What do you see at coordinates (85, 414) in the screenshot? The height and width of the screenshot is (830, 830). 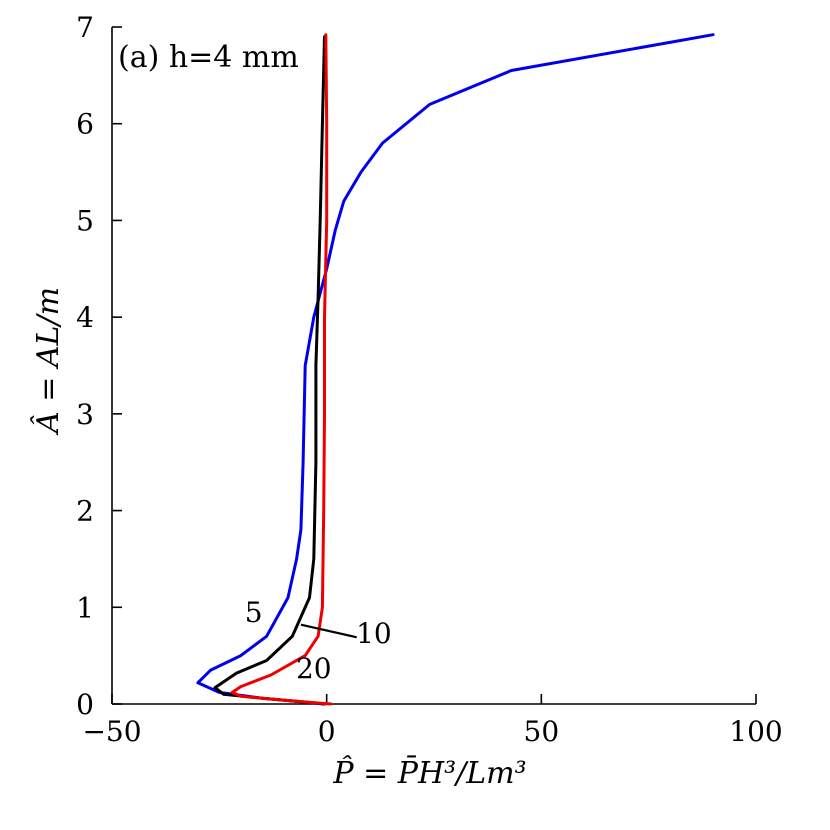 I see `y-tick-label: 3` at bounding box center [85, 414].